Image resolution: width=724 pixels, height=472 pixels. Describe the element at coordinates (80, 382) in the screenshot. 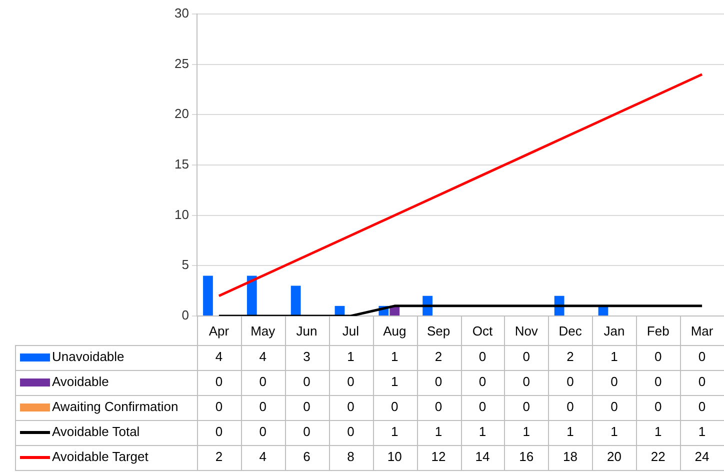

I see `legend-label: Avoidable` at that location.